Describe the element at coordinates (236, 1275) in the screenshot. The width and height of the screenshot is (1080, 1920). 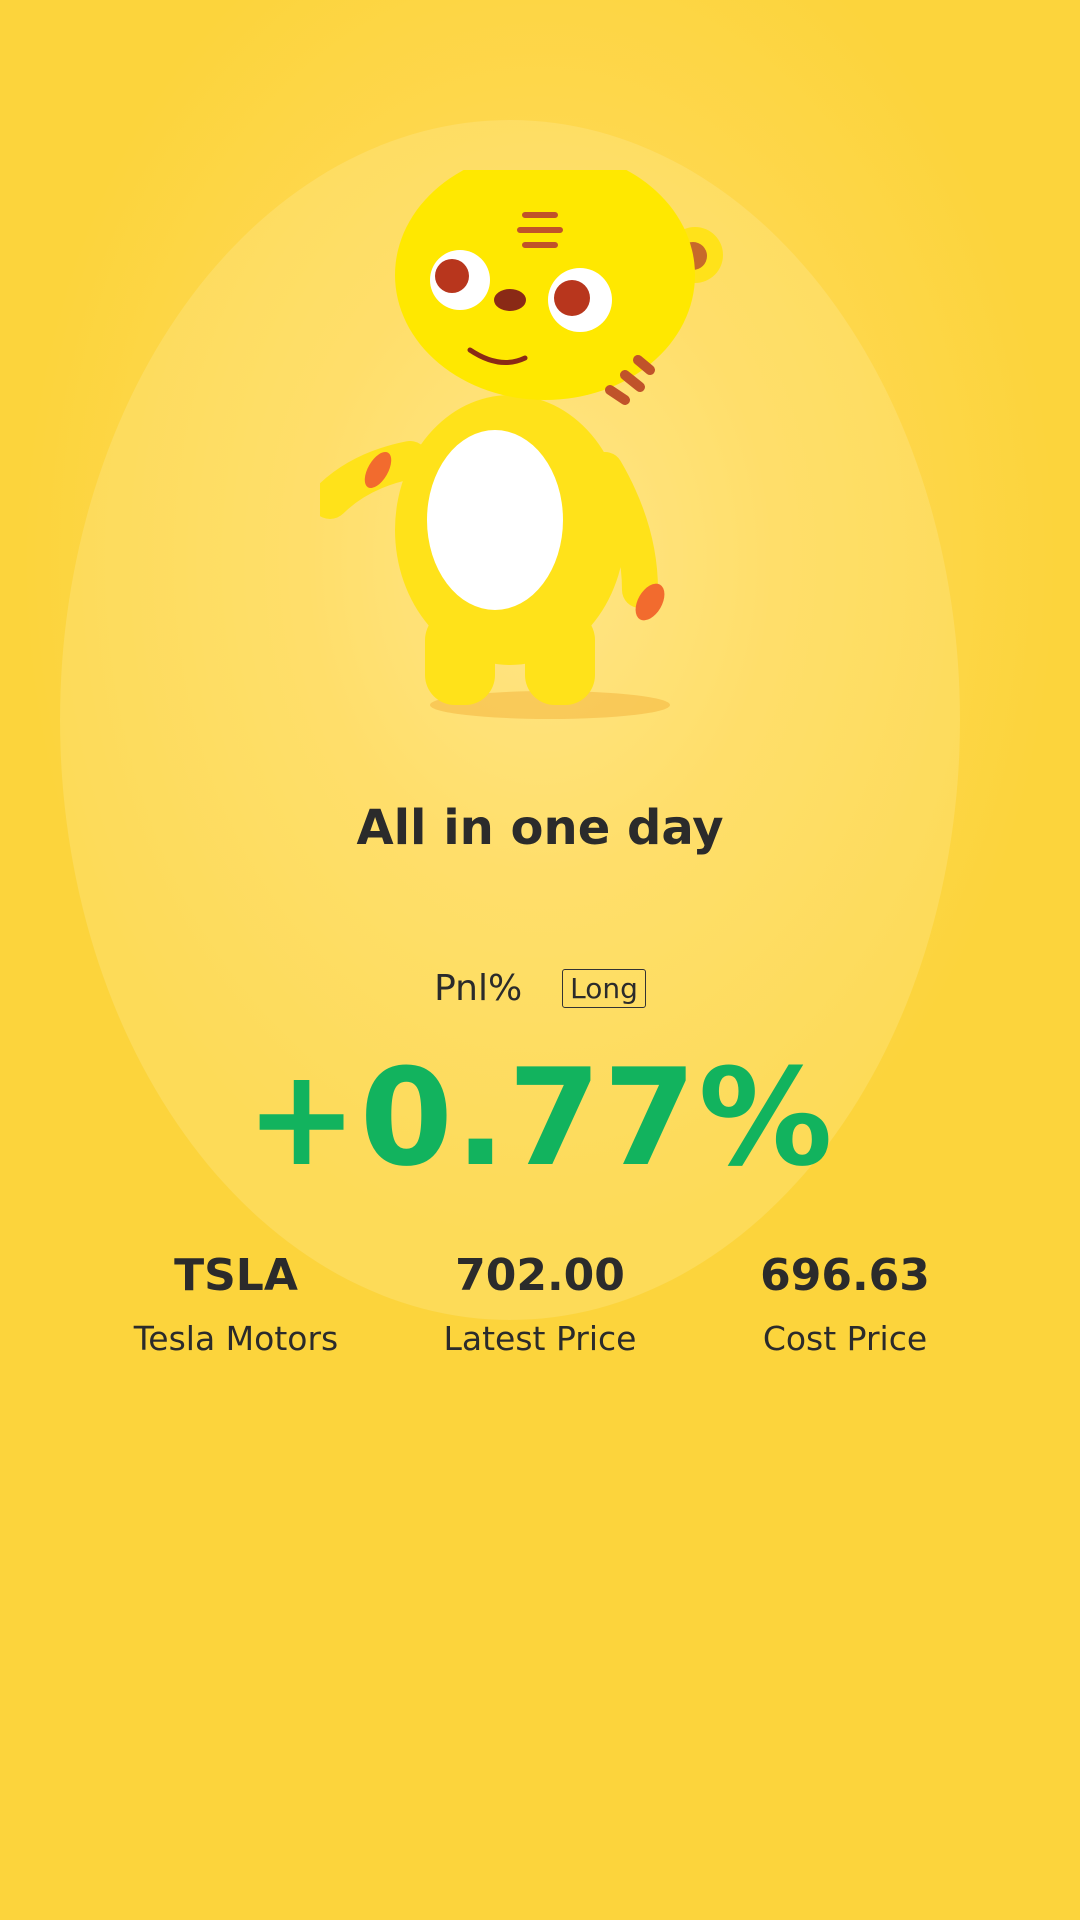
I see `stat-value: TSLA` at that location.